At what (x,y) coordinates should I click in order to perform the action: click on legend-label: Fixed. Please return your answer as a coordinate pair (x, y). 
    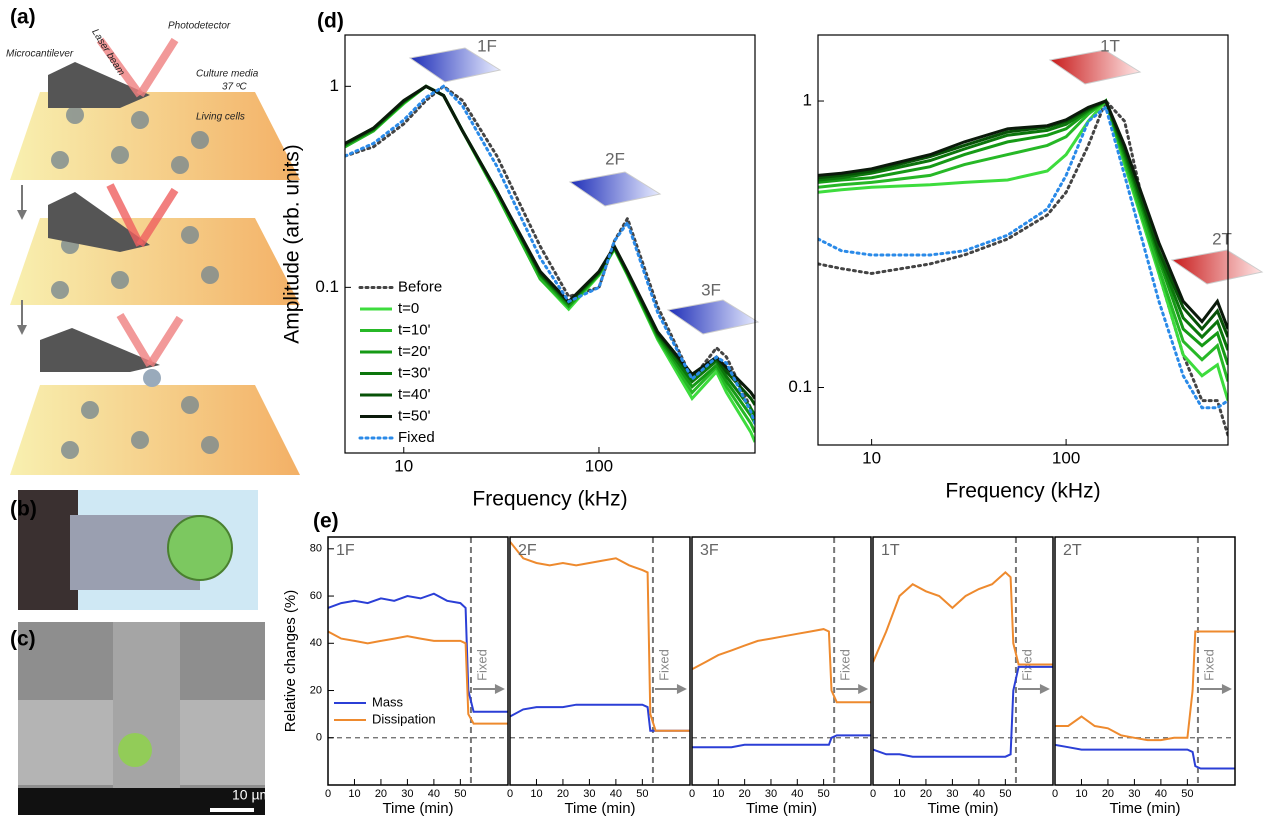
    Looking at the image, I should click on (416, 437).